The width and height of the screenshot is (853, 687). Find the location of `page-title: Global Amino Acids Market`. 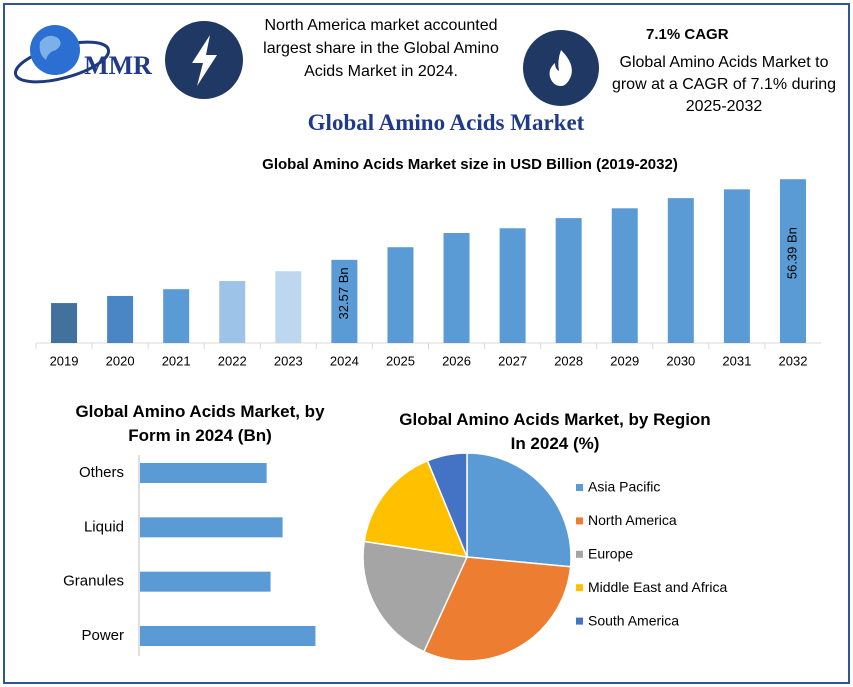

page-title: Global Amino Acids Market is located at coordinates (446, 122).